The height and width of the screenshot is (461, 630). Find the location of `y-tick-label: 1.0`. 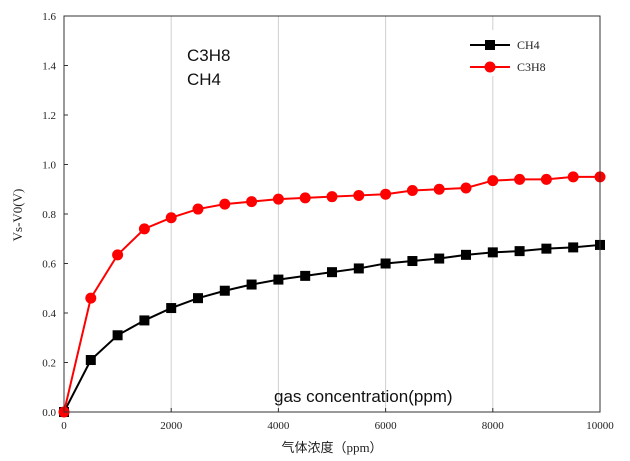

y-tick-label: 1.0 is located at coordinates (49, 166).